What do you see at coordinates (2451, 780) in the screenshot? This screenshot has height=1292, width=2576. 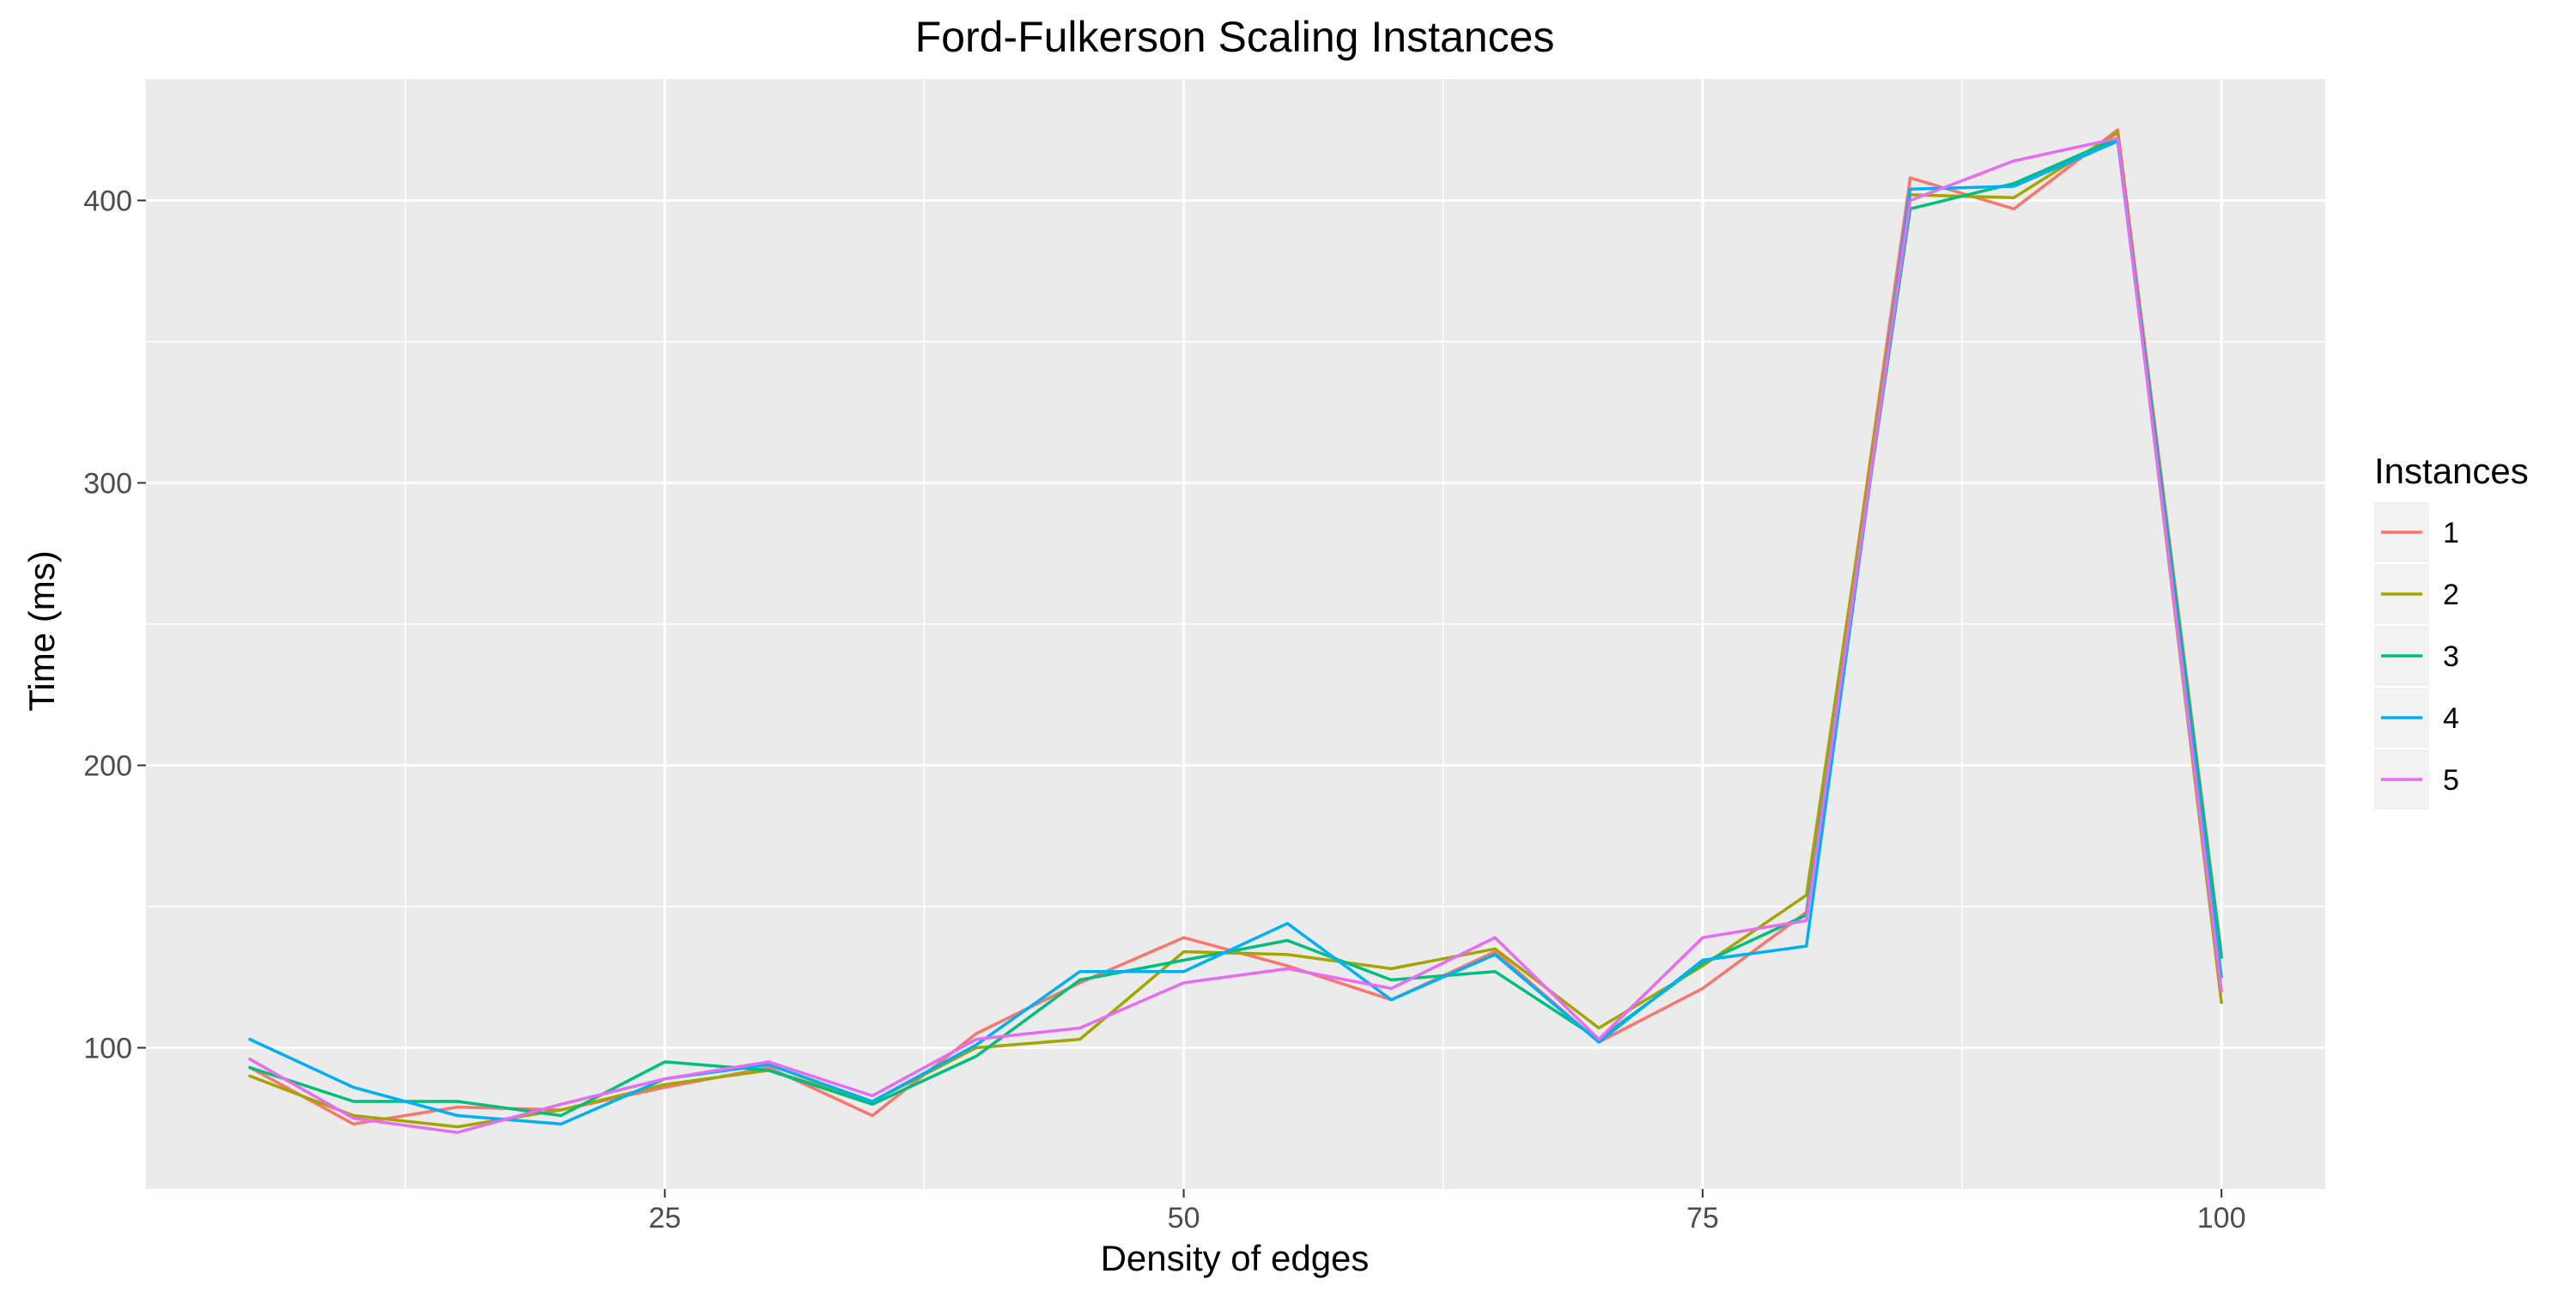 I see `legend-label: 5` at bounding box center [2451, 780].